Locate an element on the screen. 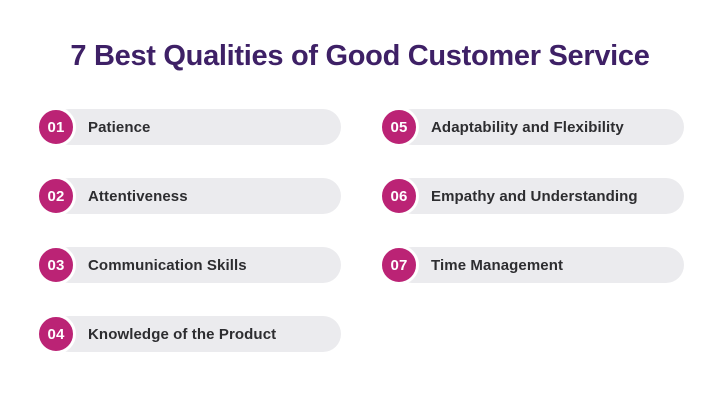 Image resolution: width=720 pixels, height=404 pixels. quality-pill: Knowledge of the Product is located at coordinates (196, 334).